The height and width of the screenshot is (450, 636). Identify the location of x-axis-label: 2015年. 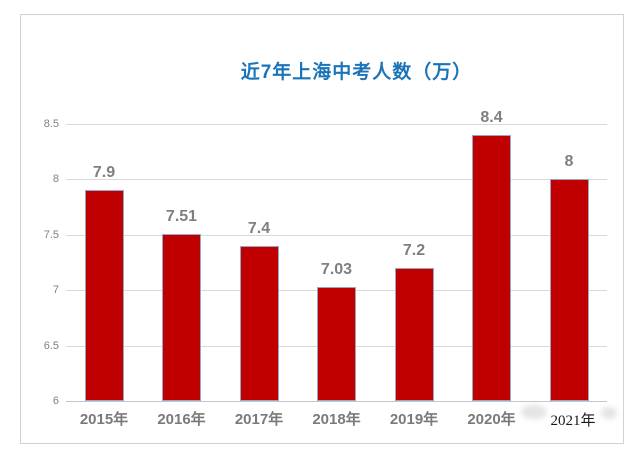
(104, 419).